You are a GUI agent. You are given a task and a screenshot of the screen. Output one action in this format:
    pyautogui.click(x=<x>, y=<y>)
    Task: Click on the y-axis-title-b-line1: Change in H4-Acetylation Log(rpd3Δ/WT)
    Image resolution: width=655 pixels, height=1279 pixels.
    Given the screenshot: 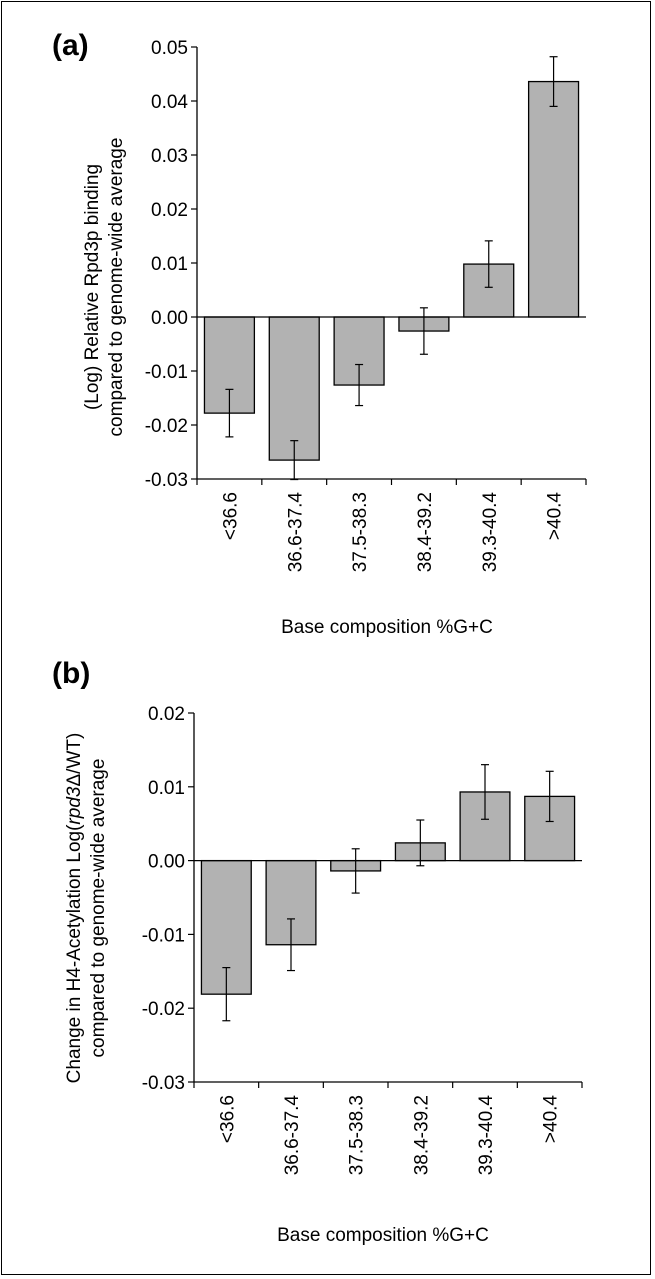 What is the action you would take?
    pyautogui.click(x=74, y=908)
    